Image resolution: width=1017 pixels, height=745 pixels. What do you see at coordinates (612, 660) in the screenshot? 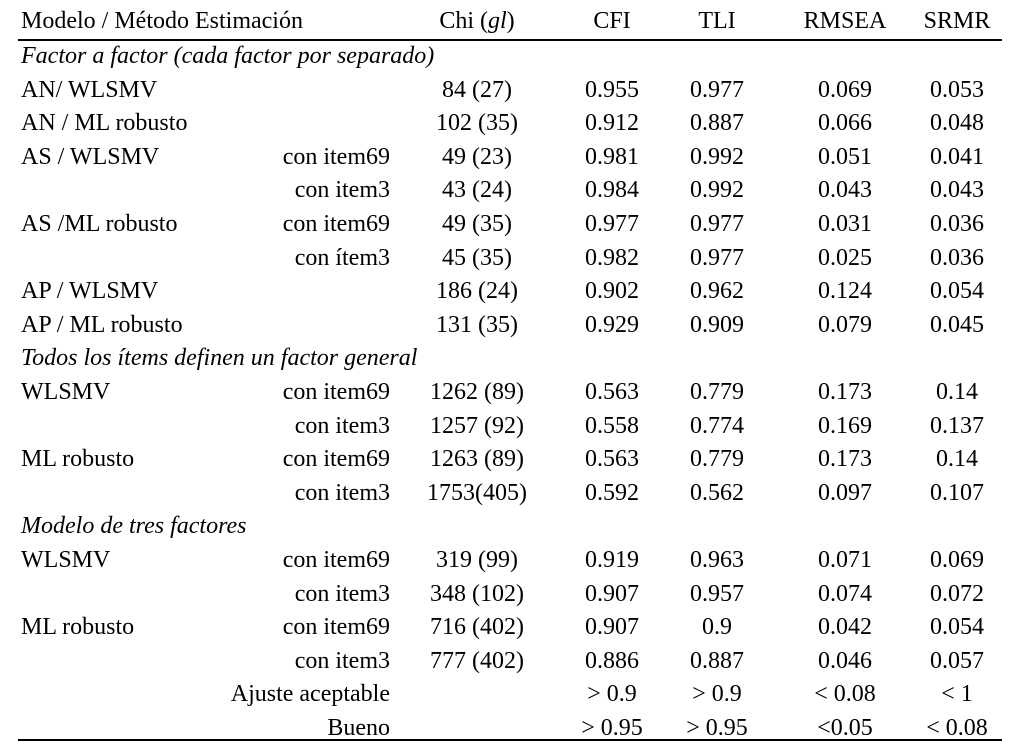
I see `cell-cfi: 0.886` at bounding box center [612, 660].